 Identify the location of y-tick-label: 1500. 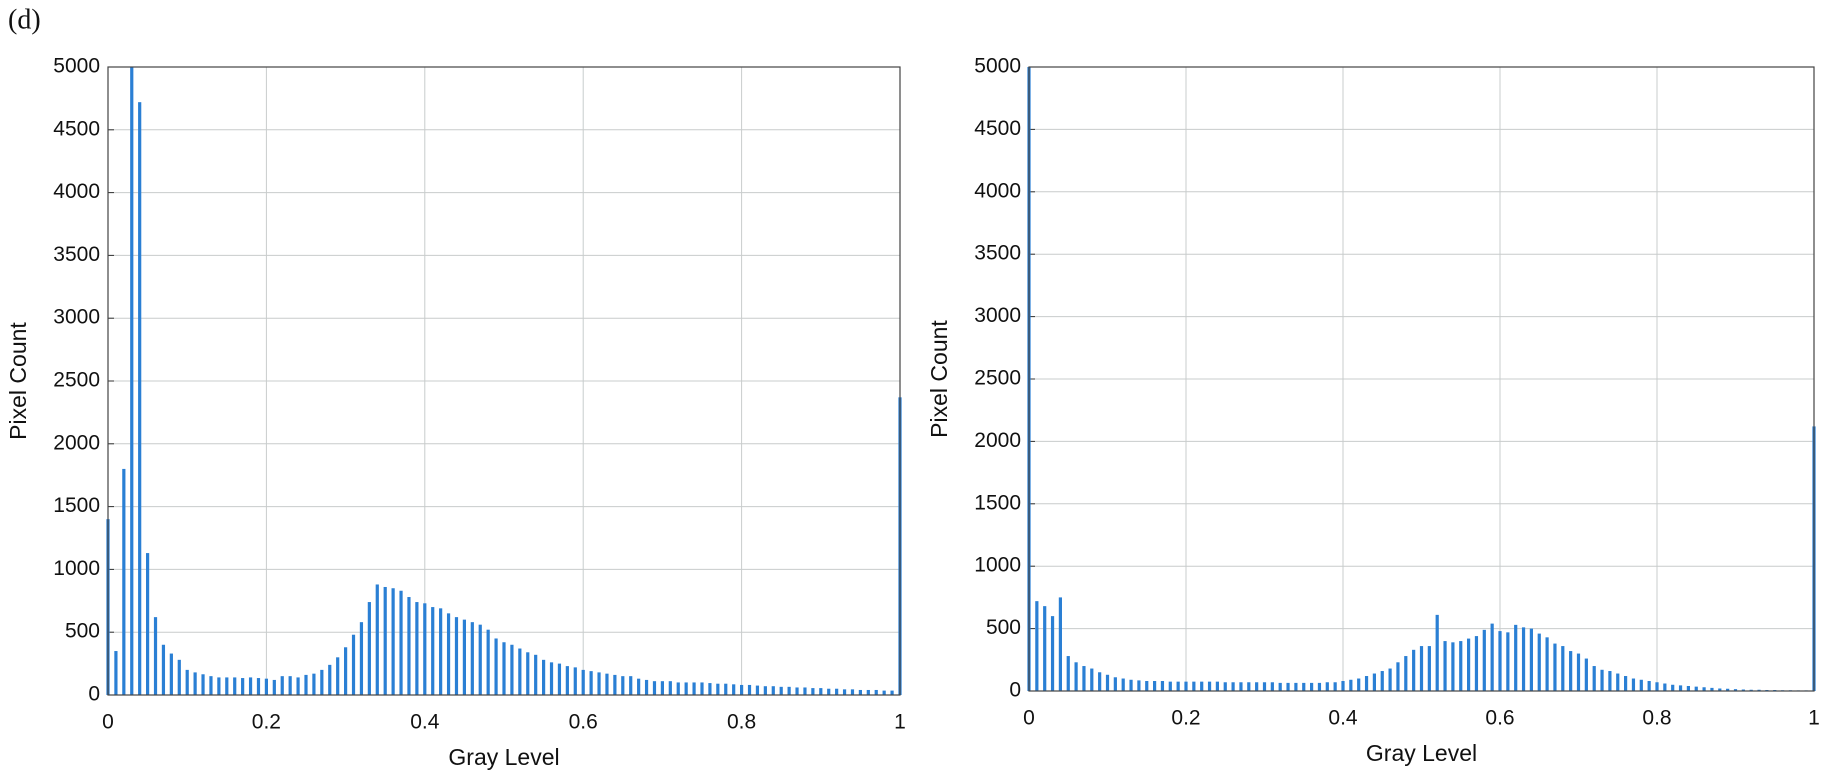
(997, 502).